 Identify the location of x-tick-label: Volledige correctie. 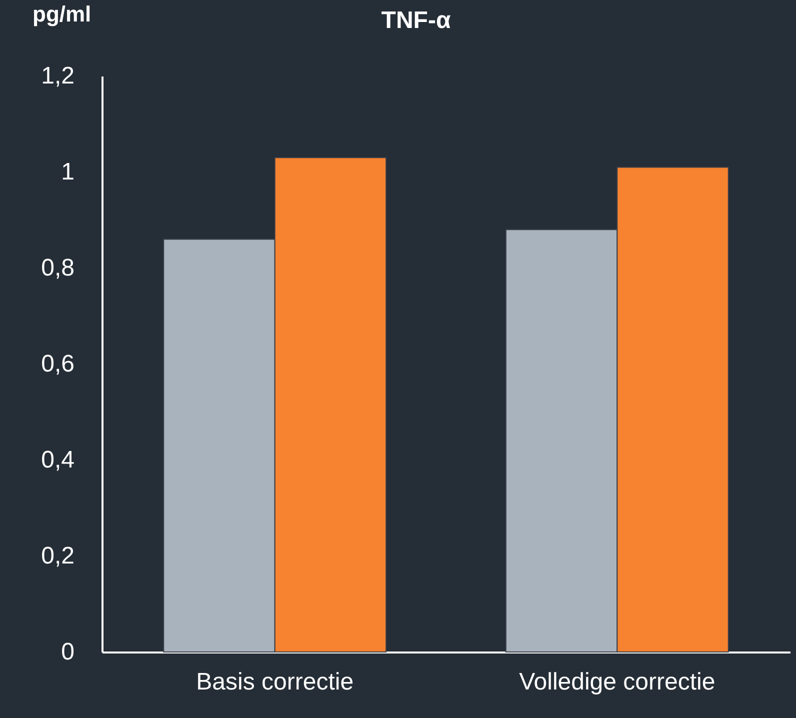
(617, 682).